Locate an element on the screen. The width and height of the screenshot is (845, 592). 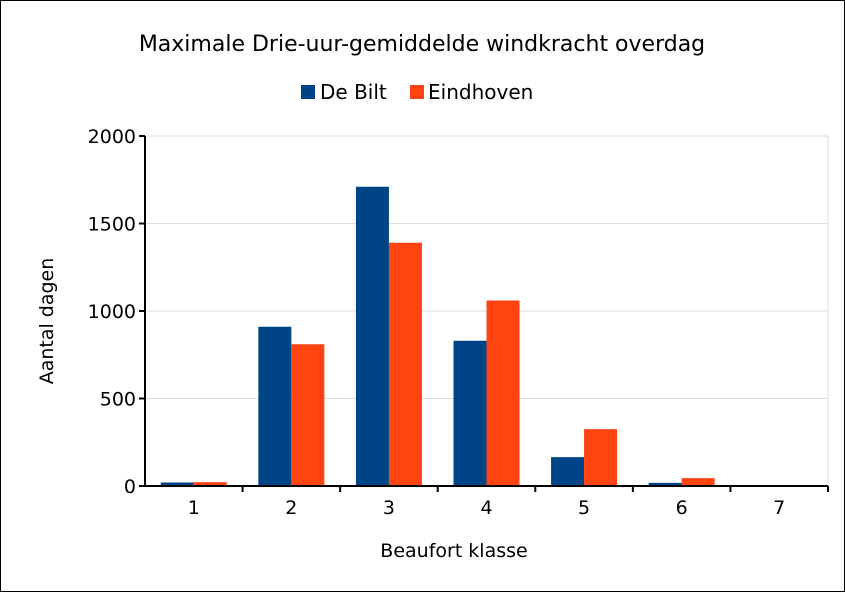
x-tick-label: 7 is located at coordinates (779, 508).